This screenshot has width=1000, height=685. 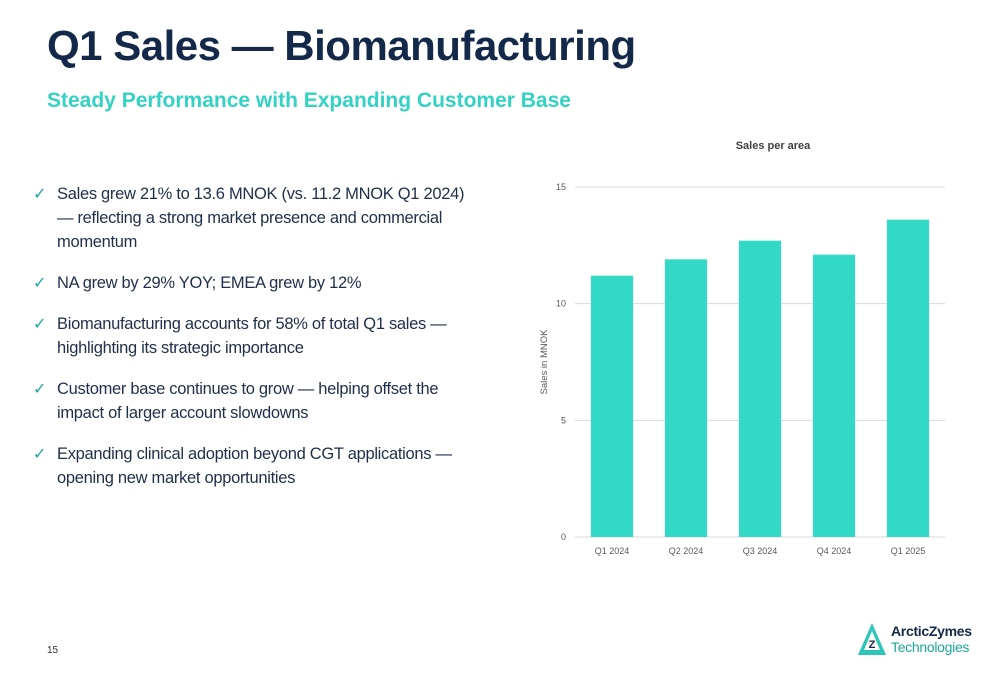 I want to click on arcticzymes-logo-icon: Z, so click(x=872, y=639).